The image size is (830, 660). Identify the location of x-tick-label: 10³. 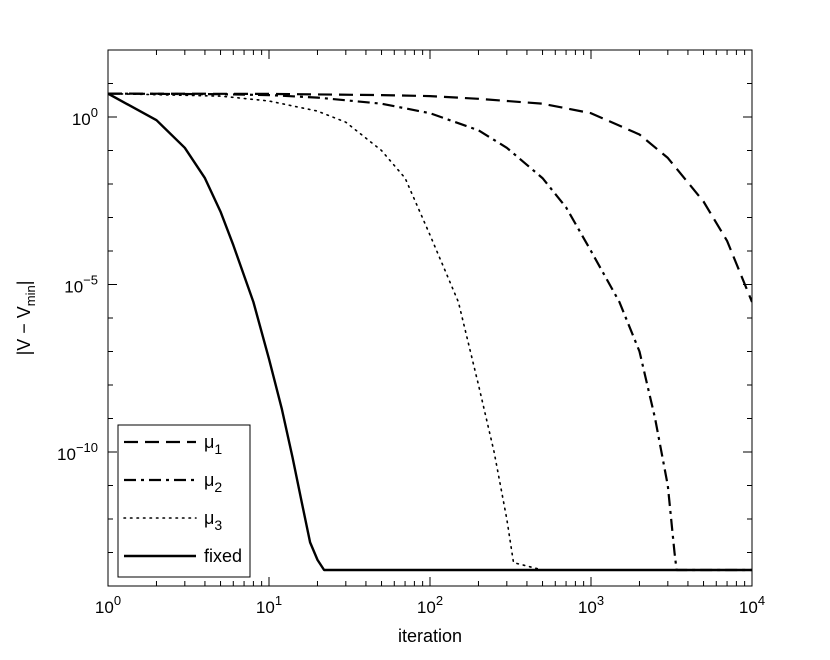
(591, 605).